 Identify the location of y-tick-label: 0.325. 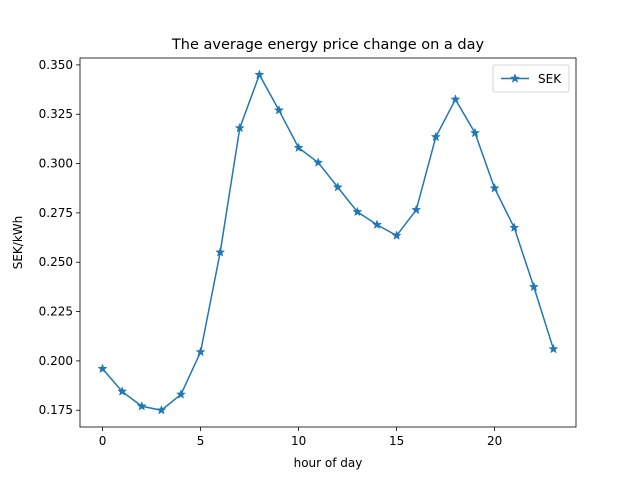
(56, 114).